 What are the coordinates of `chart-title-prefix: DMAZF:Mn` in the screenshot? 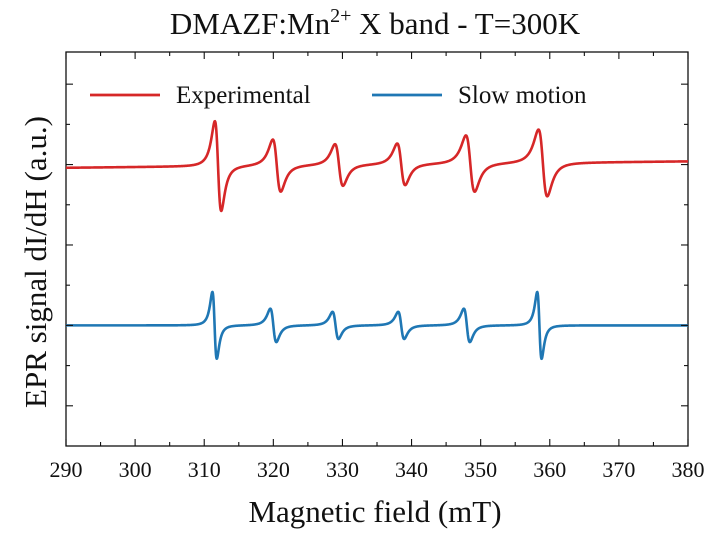 It's located at (250, 23).